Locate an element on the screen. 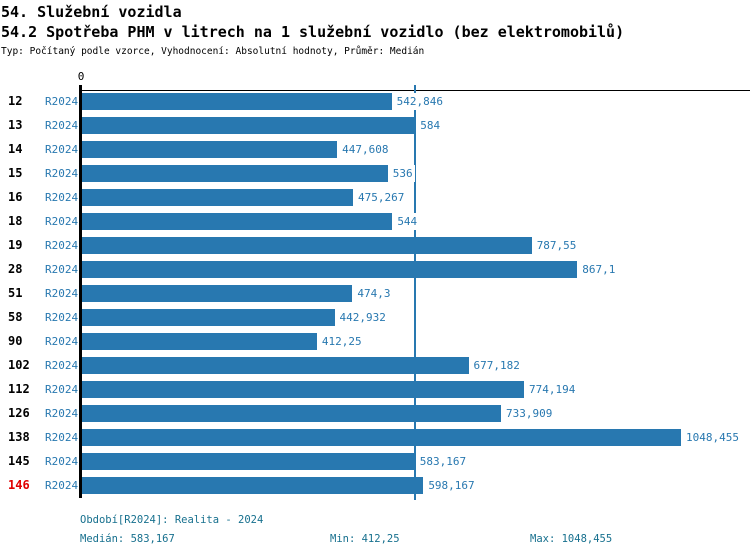  chart-row: 138 R2024 1048,455 is located at coordinates (375, 437).